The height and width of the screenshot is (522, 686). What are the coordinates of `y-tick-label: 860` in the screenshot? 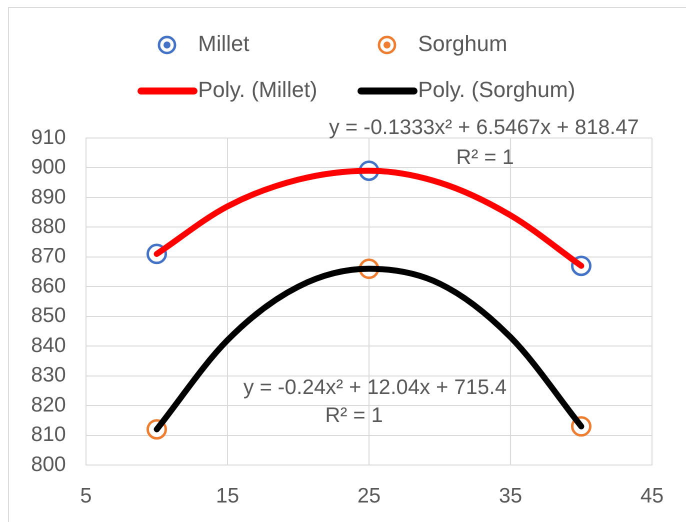 It's located at (48, 286).